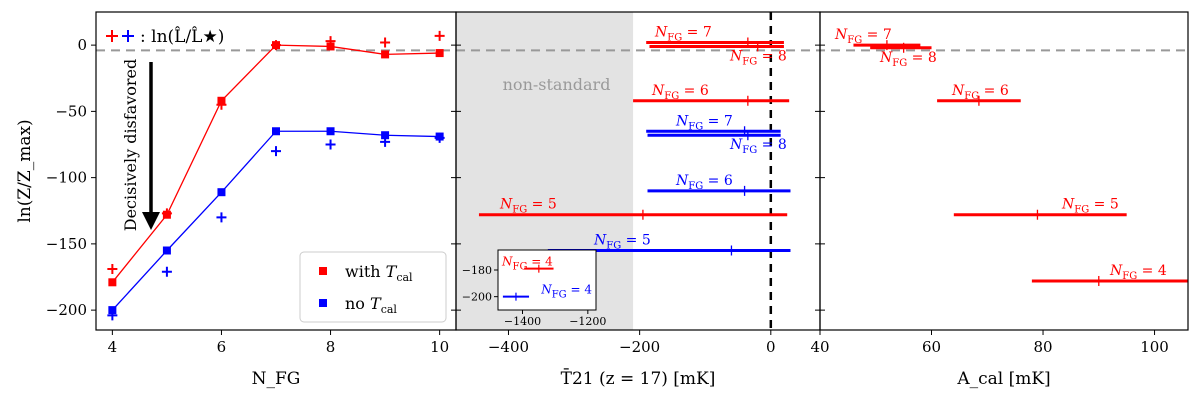 The width and height of the screenshot is (1200, 400). I want to click on x-tick-label: 40, so click(819, 347).